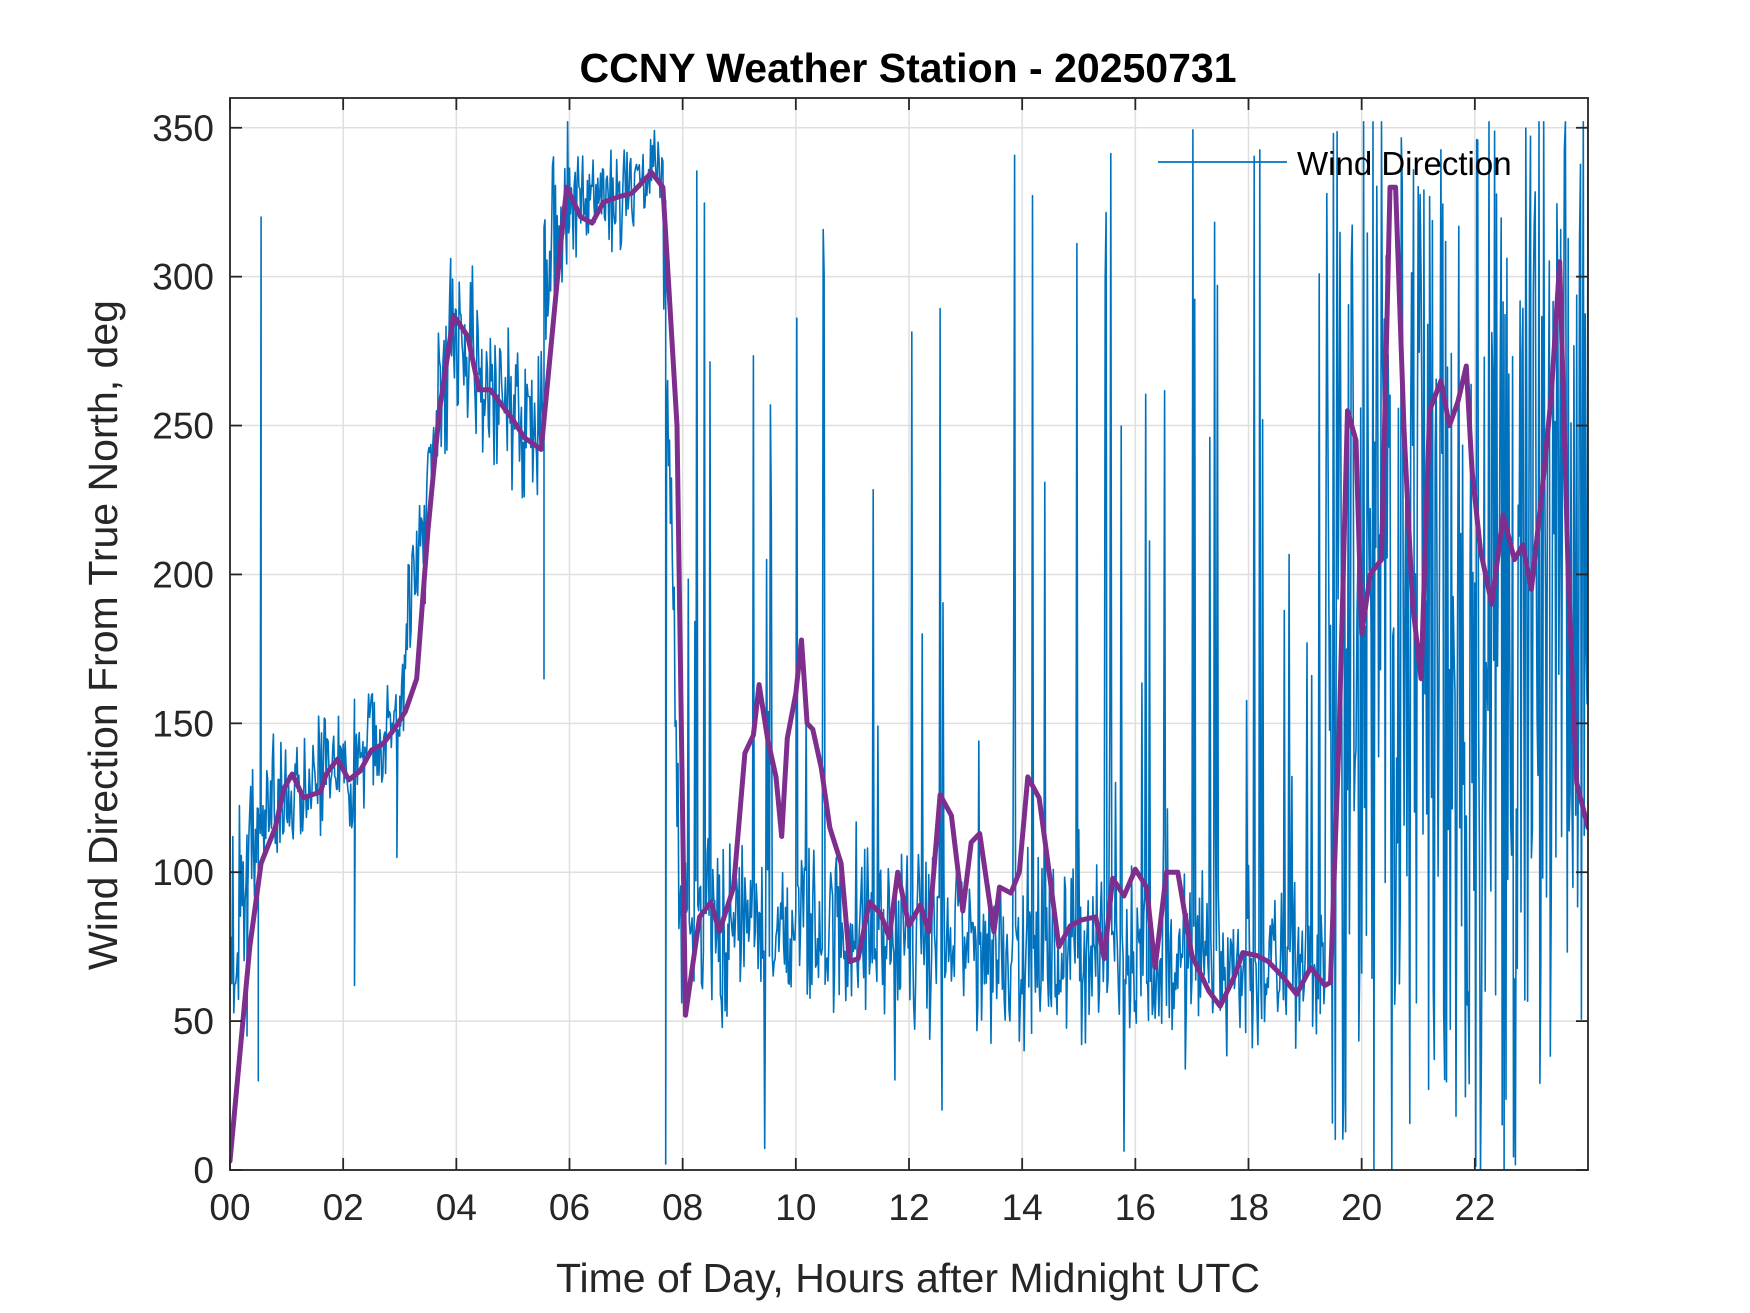  I want to click on x-tick-label: 04, so click(456, 1207).